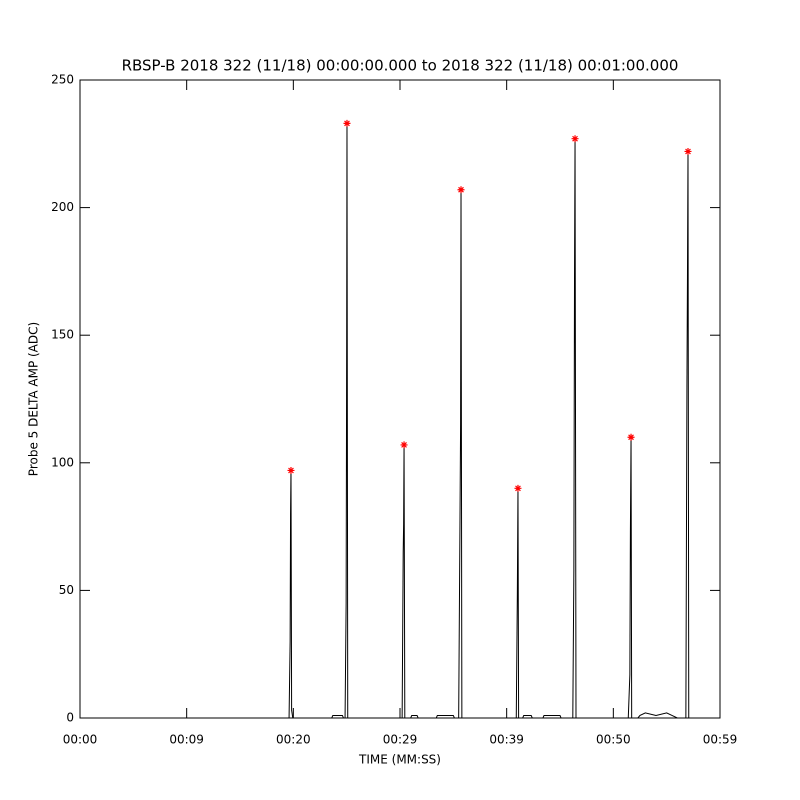 The width and height of the screenshot is (800, 800). I want to click on x-tick-label: 00:59, so click(720, 740).